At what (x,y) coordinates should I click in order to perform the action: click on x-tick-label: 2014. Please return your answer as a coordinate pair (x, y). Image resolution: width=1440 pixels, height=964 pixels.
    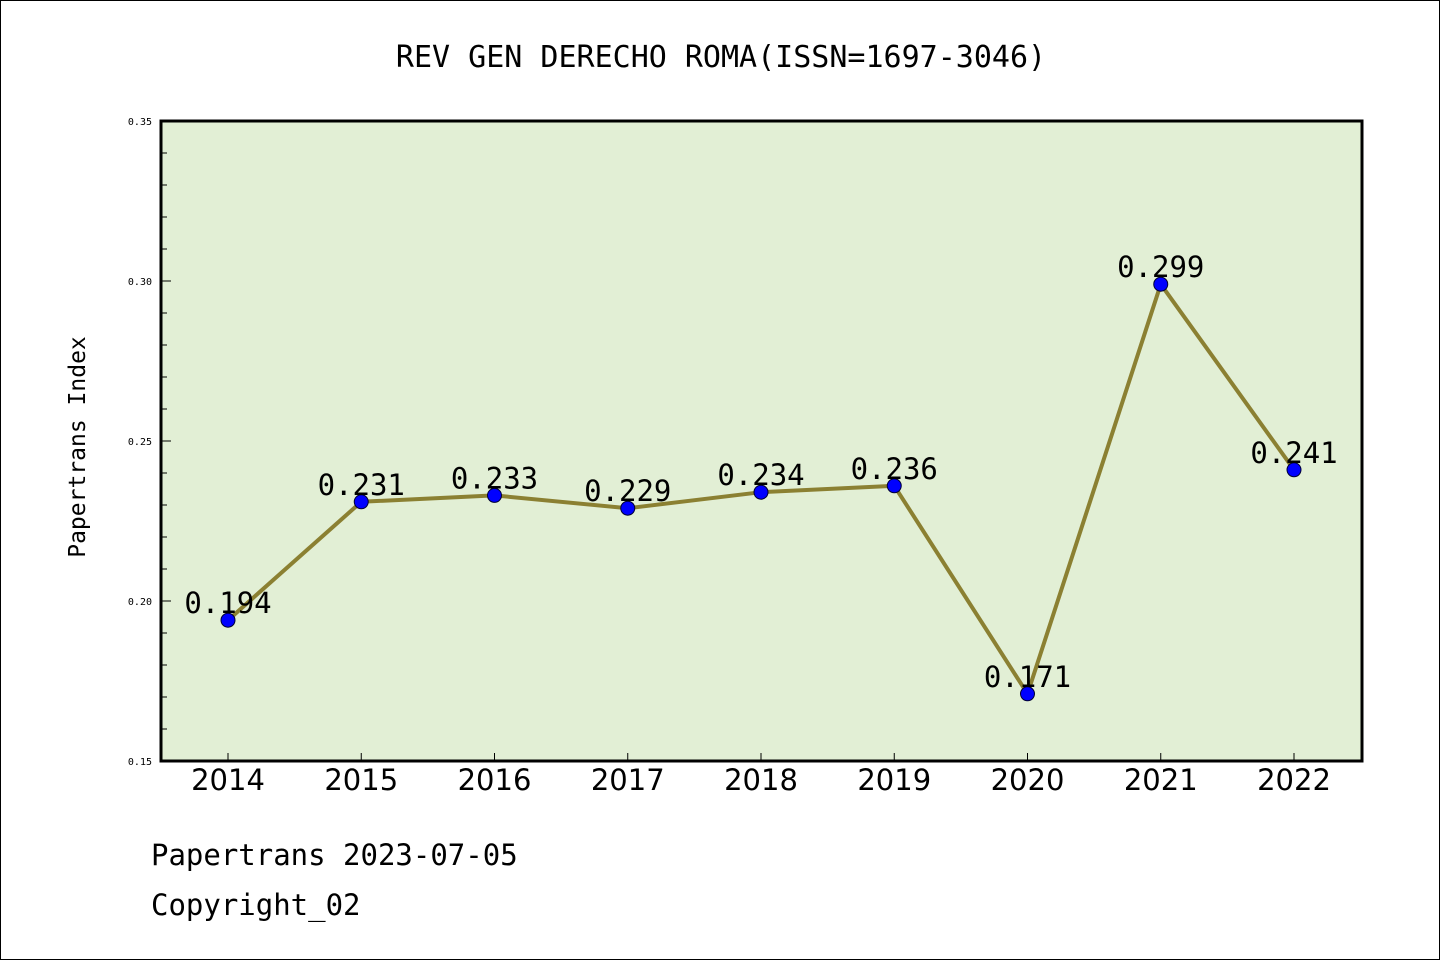
    Looking at the image, I should click on (228, 780).